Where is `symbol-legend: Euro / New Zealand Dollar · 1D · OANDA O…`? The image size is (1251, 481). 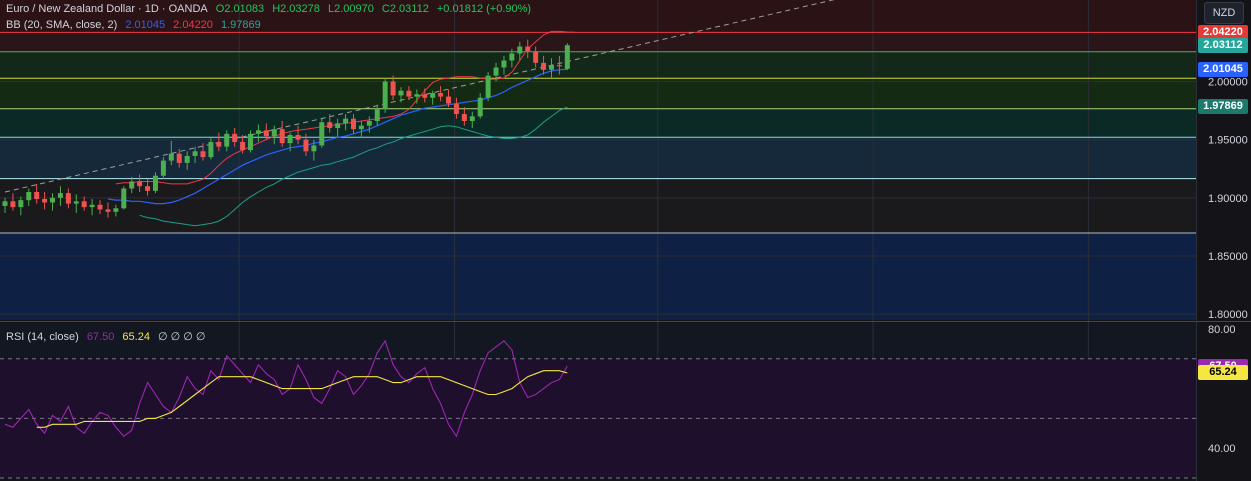
symbol-legend: Euro / New Zealand Dollar · 1D · OANDA O… is located at coordinates (271, 9).